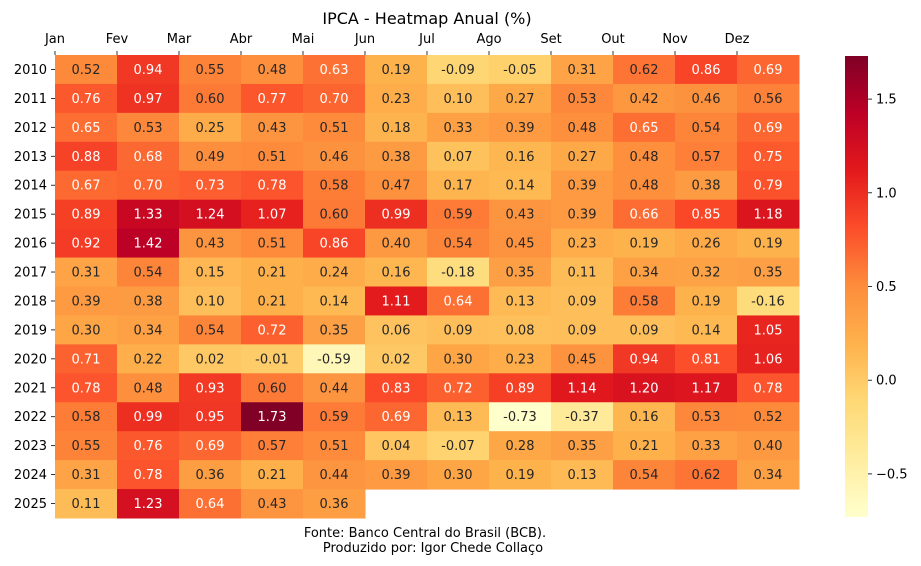 This screenshot has width=921, height=566. I want to click on y-tick-label: 2010, so click(30, 70).